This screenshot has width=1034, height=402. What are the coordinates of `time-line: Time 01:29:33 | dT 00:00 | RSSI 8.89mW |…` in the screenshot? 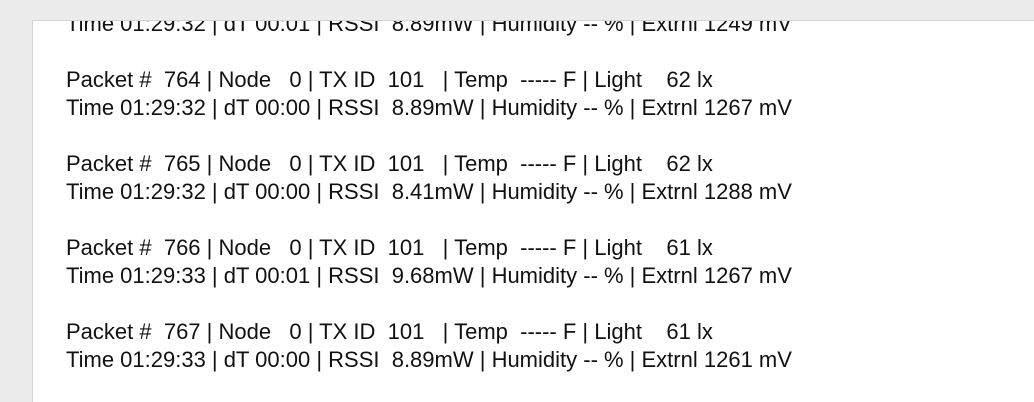 It's located at (429, 359).